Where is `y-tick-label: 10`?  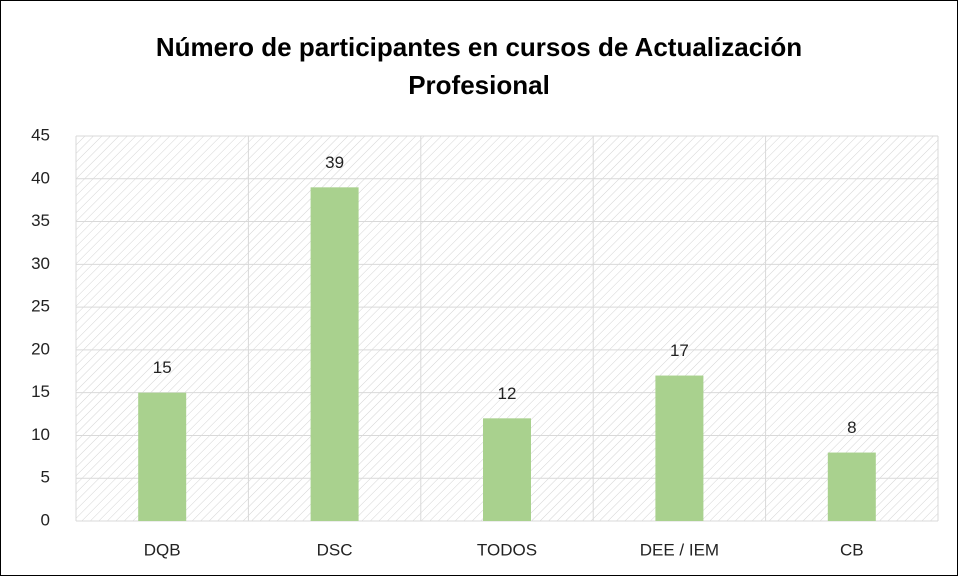 y-tick-label: 10 is located at coordinates (40, 434).